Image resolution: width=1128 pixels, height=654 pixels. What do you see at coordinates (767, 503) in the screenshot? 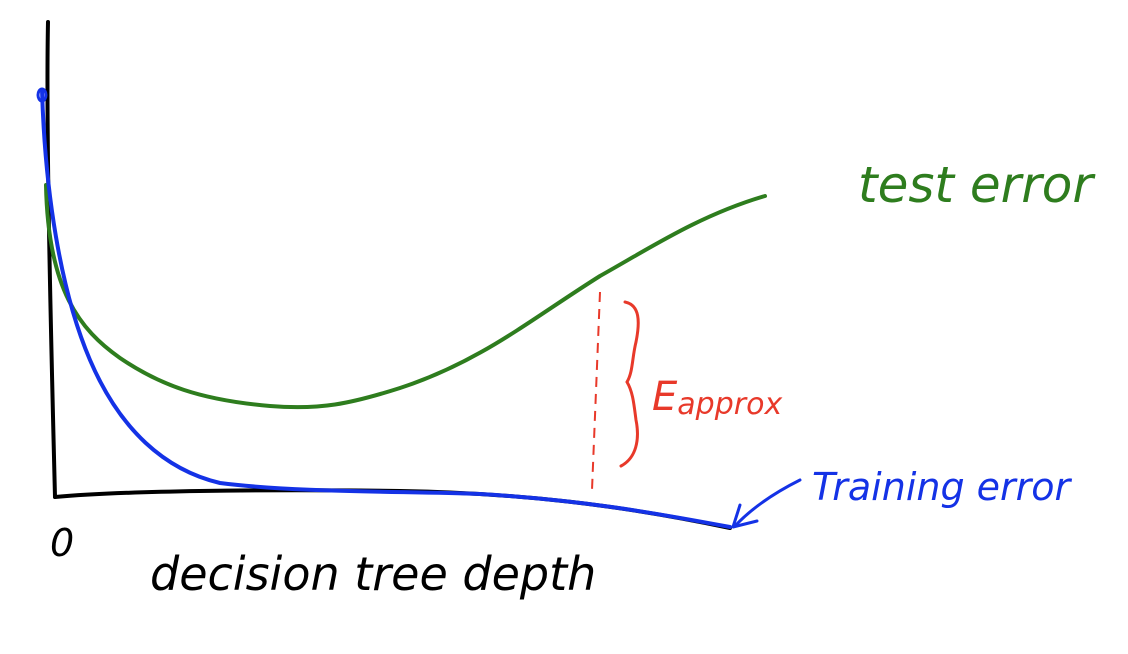
I see `training-error-arrow` at bounding box center [767, 503].